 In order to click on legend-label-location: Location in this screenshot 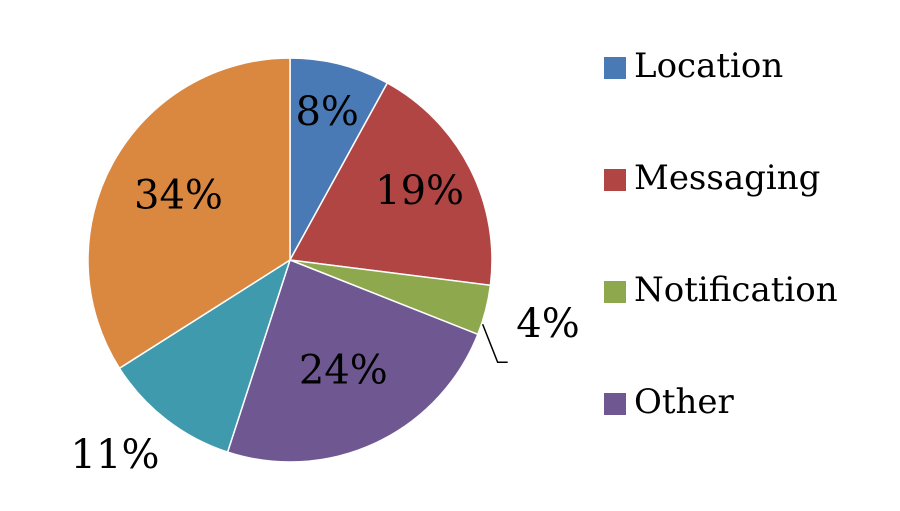, I will do `click(708, 66)`.